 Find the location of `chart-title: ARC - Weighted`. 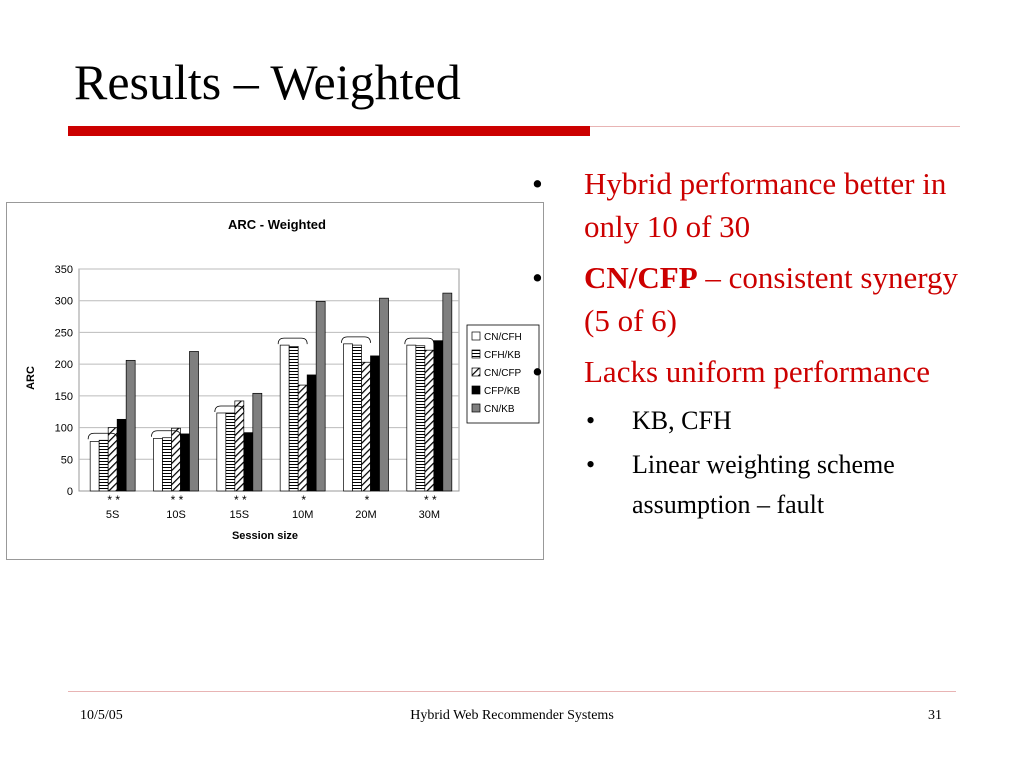

chart-title: ARC - Weighted is located at coordinates (277, 224).